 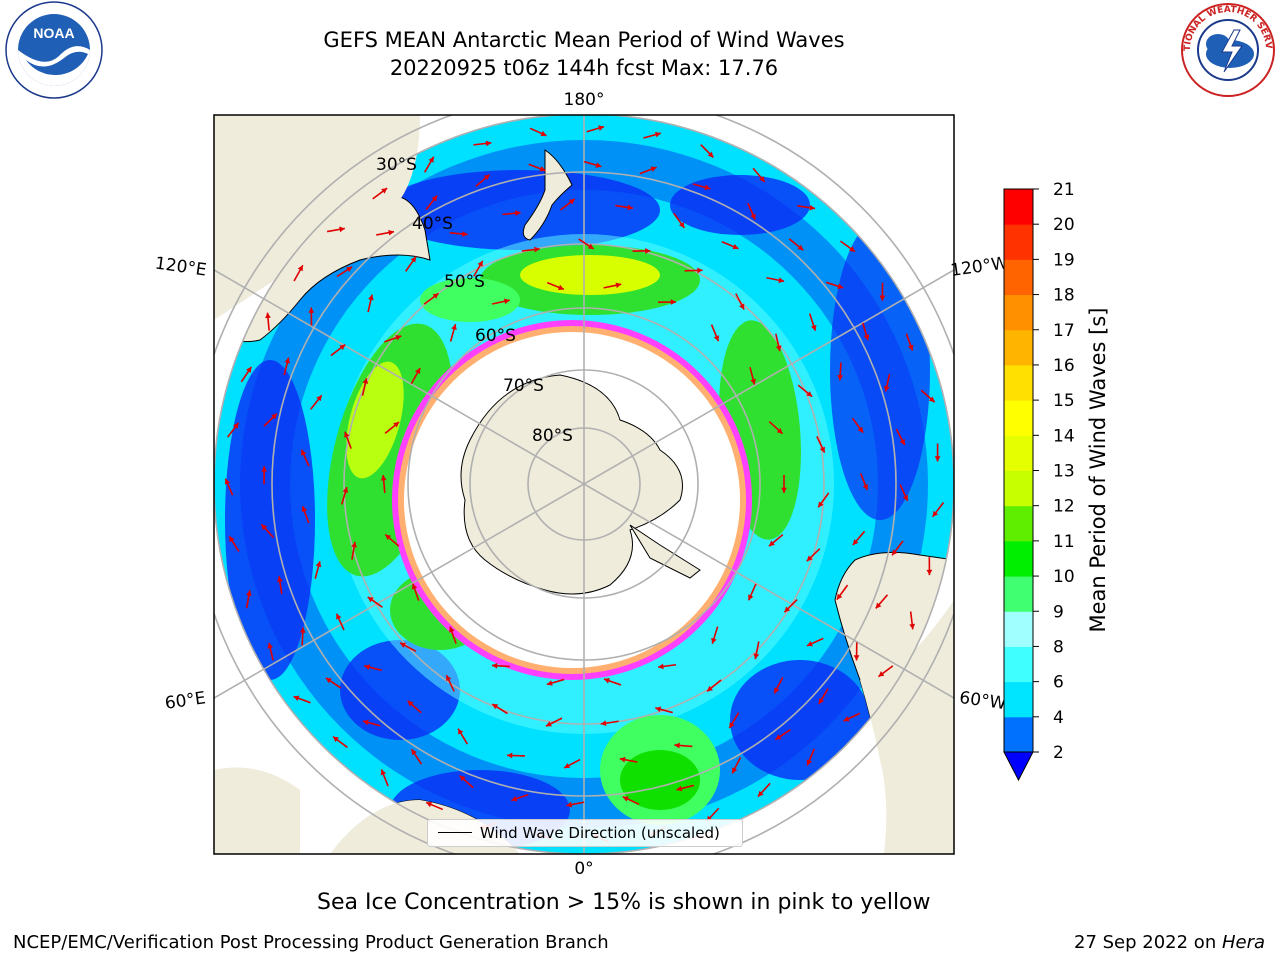 What do you see at coordinates (1064, 401) in the screenshot?
I see `colorbar-tick-label: 15` at bounding box center [1064, 401].